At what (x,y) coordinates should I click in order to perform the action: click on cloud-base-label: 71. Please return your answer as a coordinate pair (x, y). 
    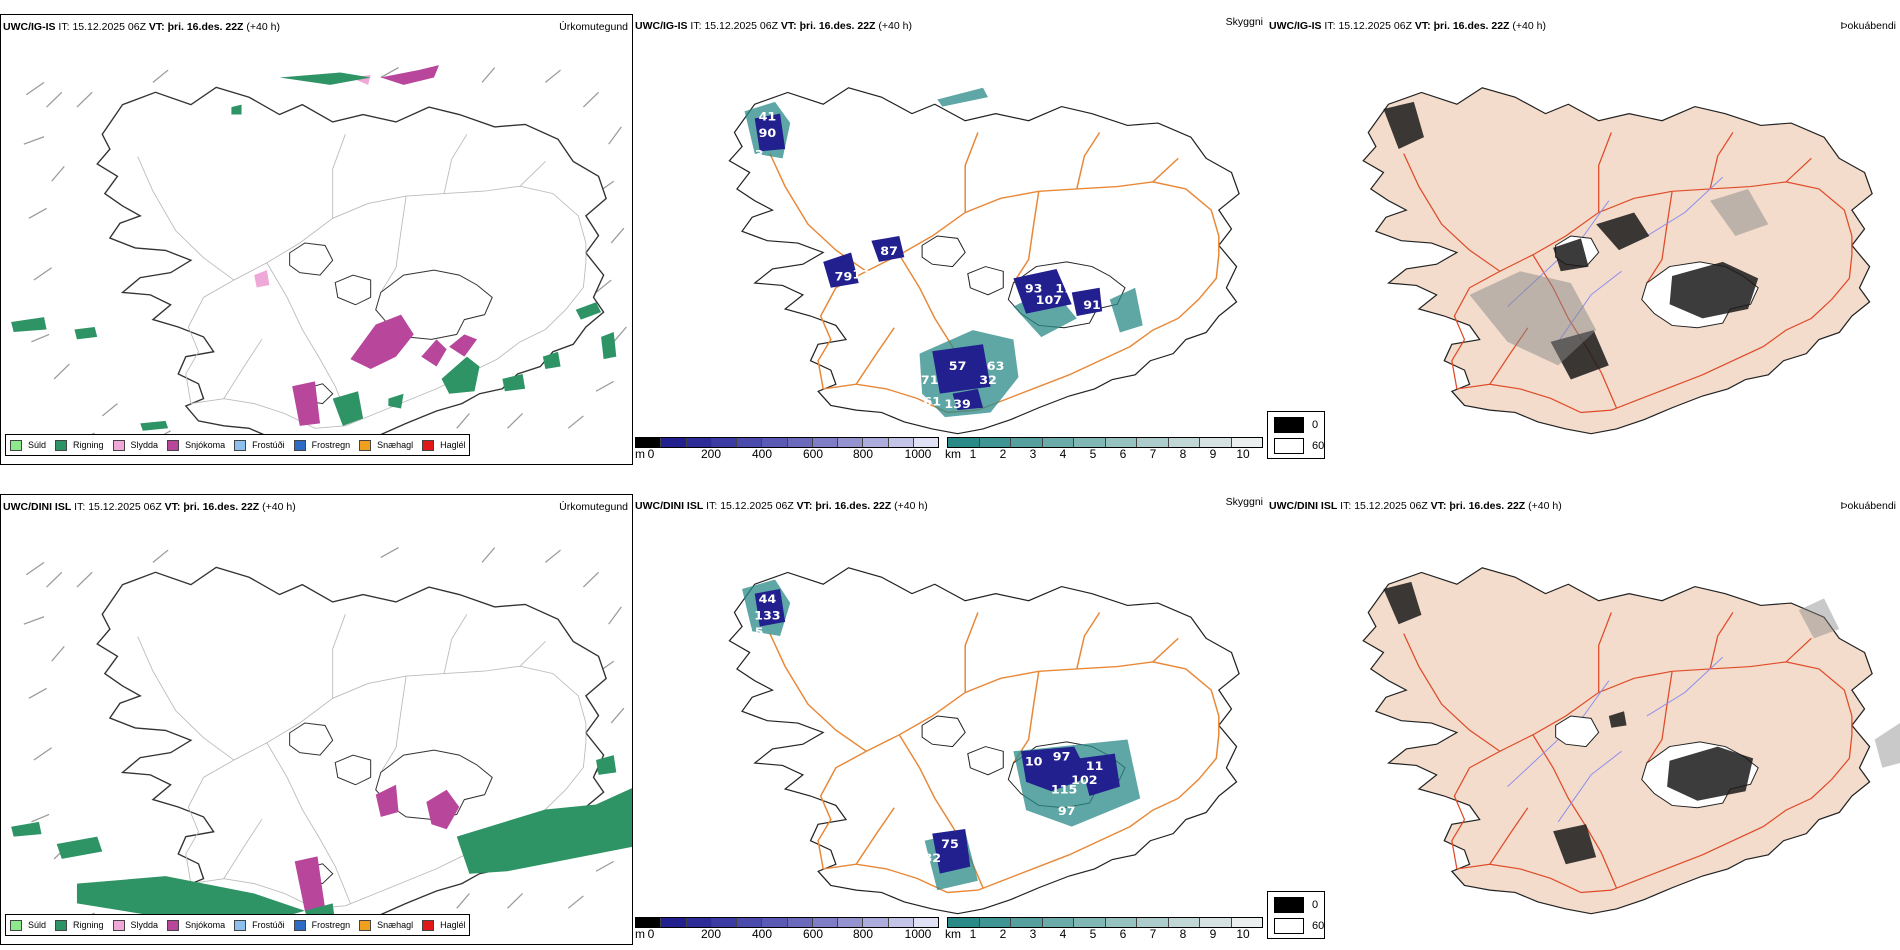
    Looking at the image, I should click on (930, 380).